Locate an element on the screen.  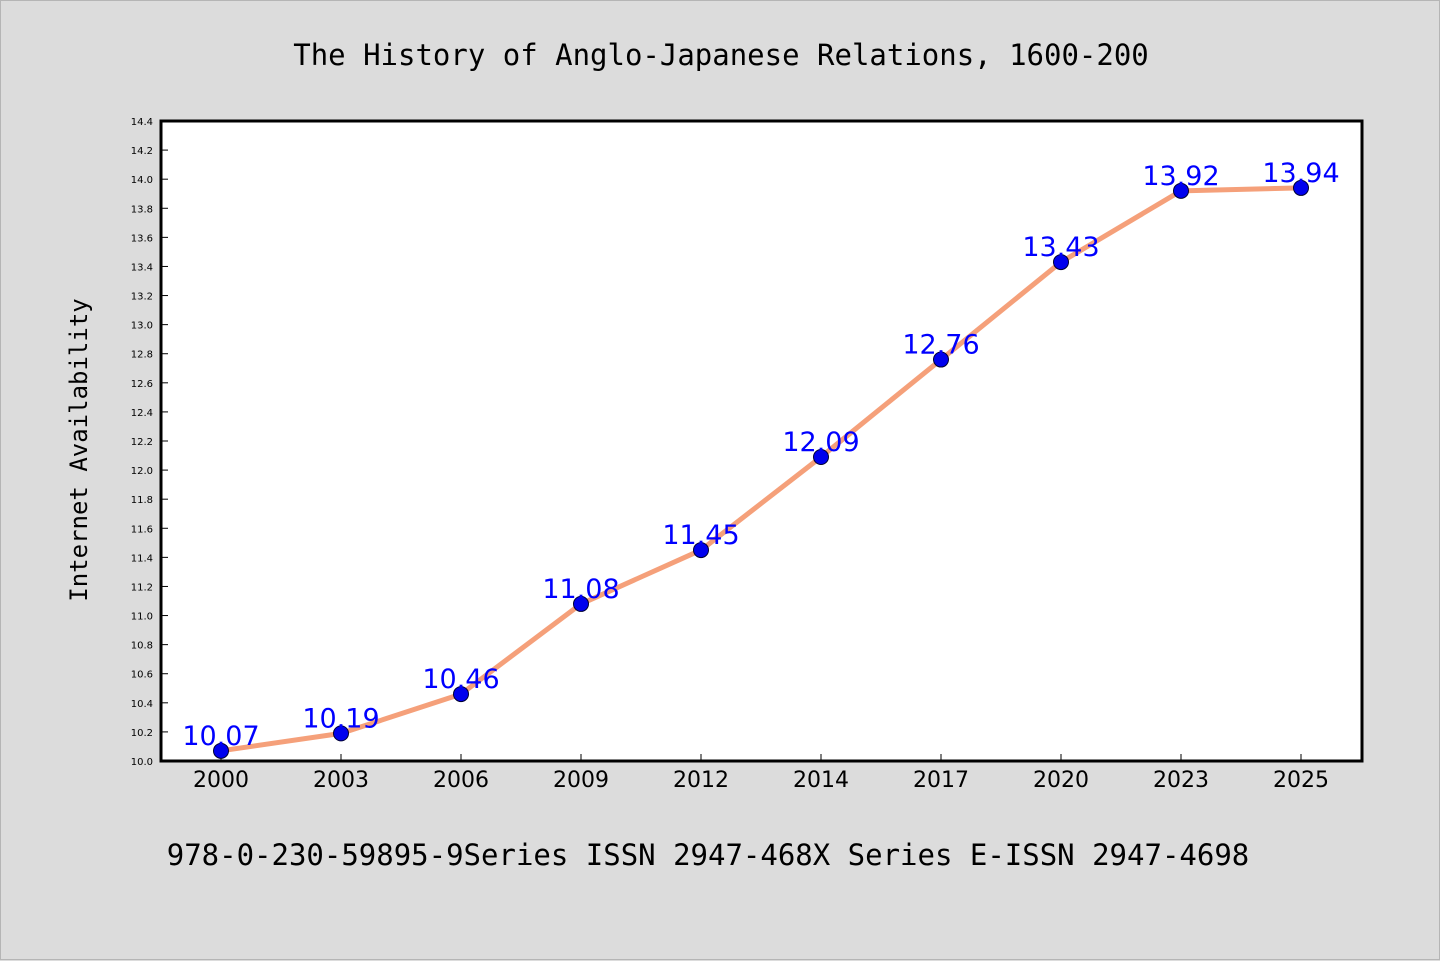
data-label: 12.76 is located at coordinates (940, 345).